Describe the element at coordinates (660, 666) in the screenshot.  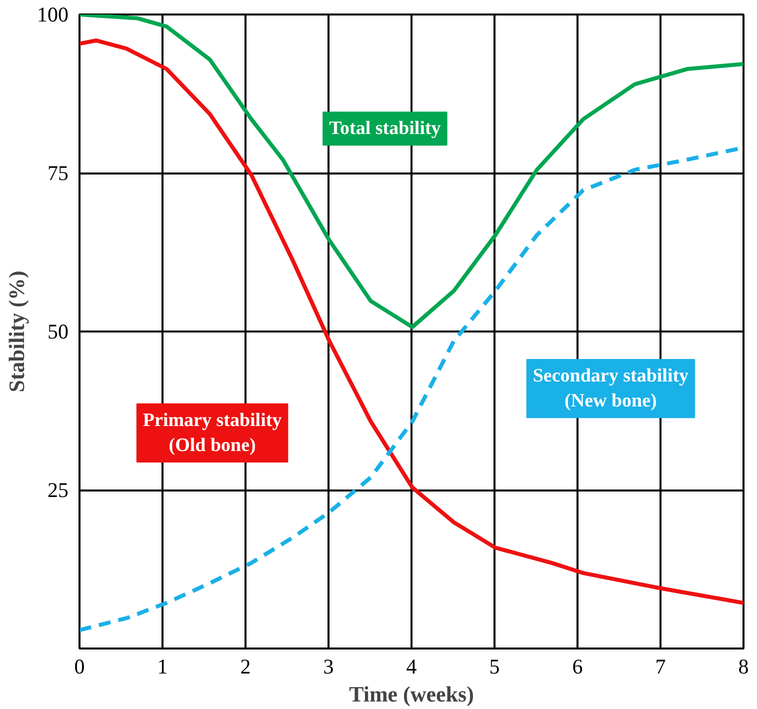
I see `x-tick-label: 7` at that location.